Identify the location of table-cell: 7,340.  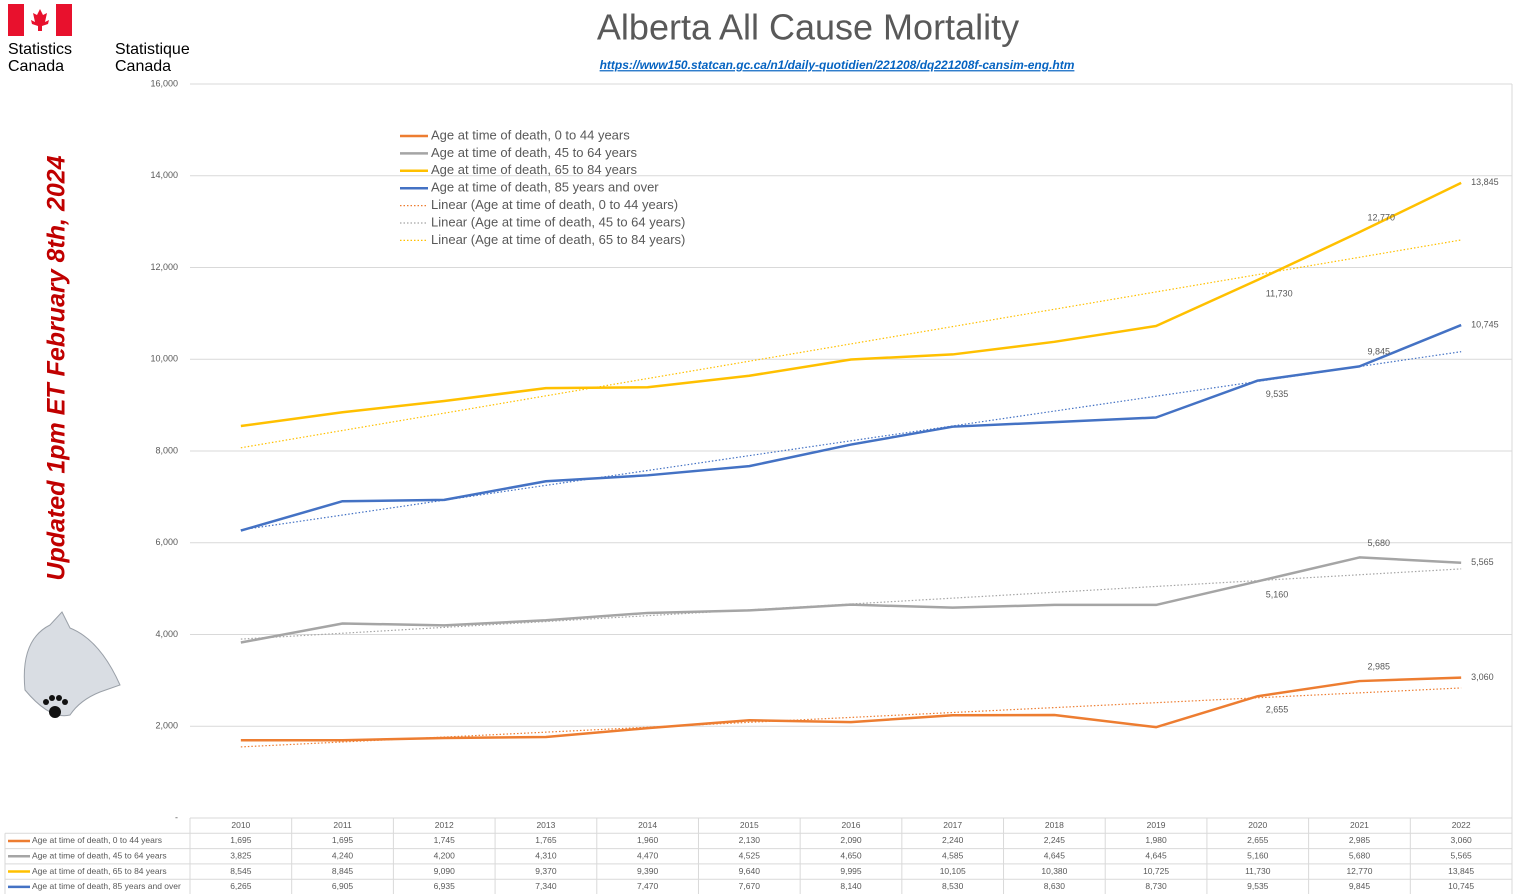
(546, 886).